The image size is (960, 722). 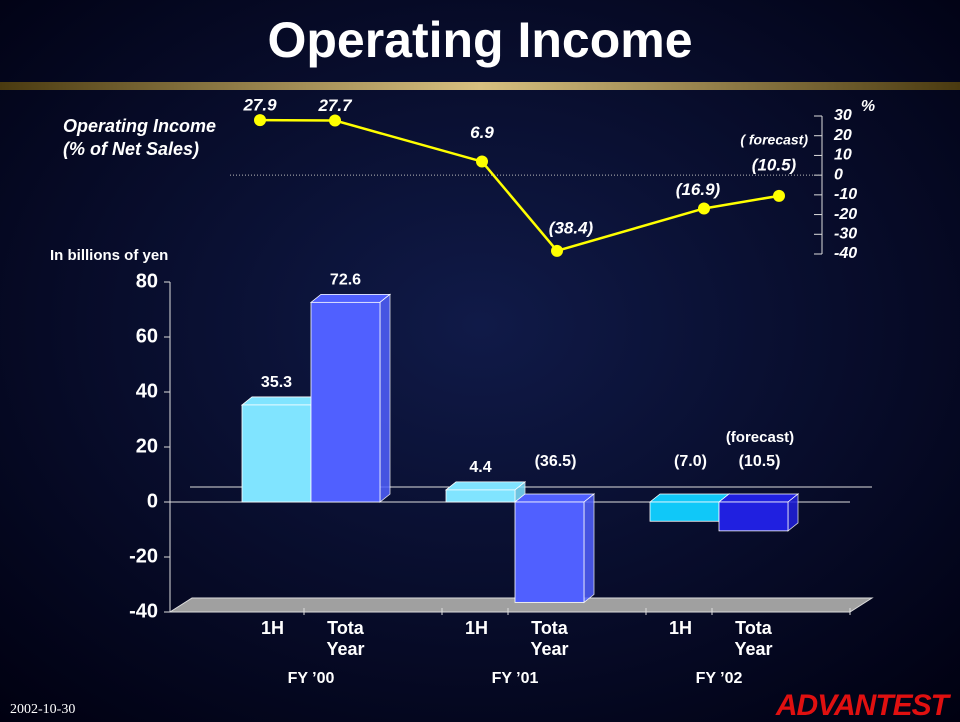 I want to click on bar-value-label: 35.3, so click(x=276, y=382).